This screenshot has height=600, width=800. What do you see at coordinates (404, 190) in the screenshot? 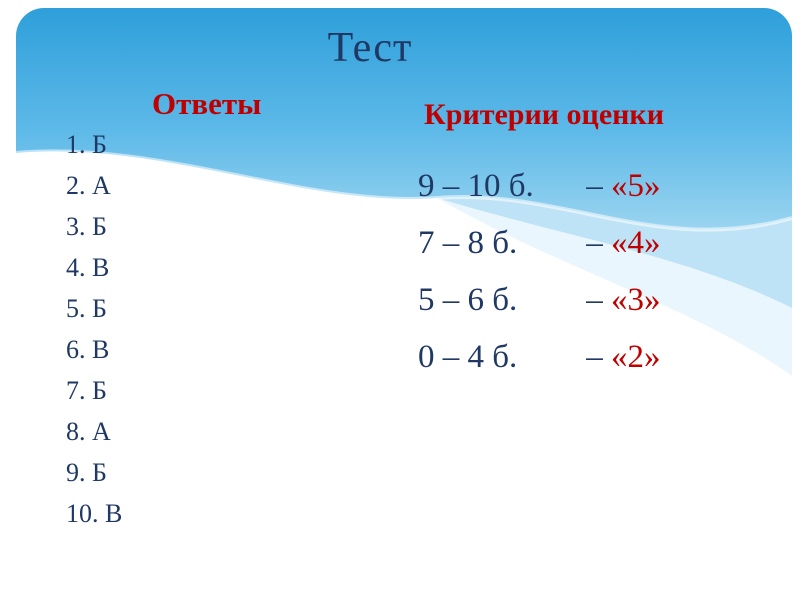
I see `wave-highlight` at bounding box center [404, 190].